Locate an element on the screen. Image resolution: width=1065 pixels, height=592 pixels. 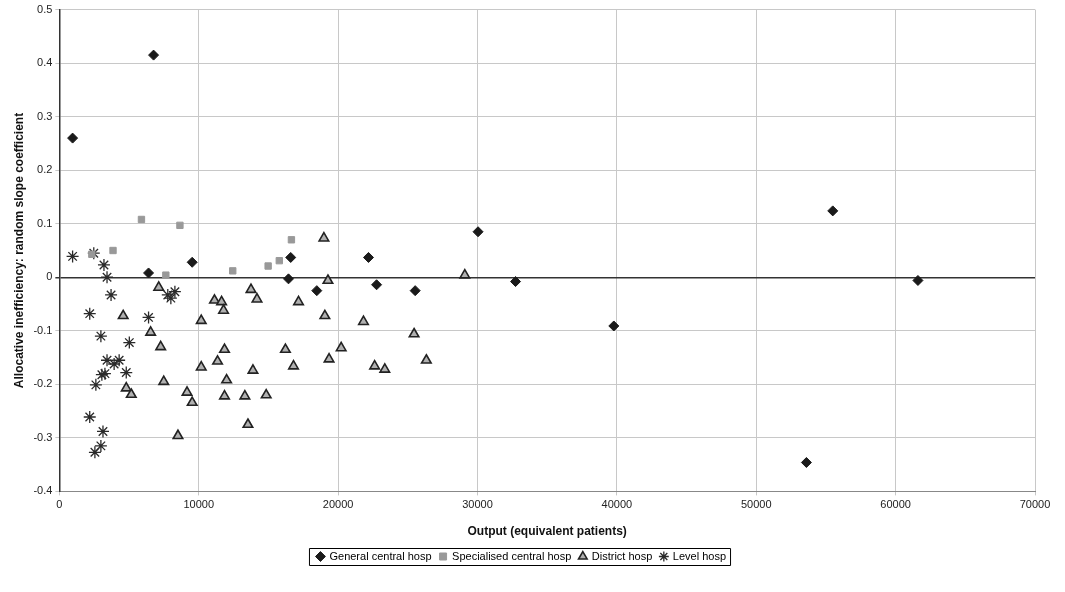
y-tick-label: -0.1 is located at coordinates (43, 329).